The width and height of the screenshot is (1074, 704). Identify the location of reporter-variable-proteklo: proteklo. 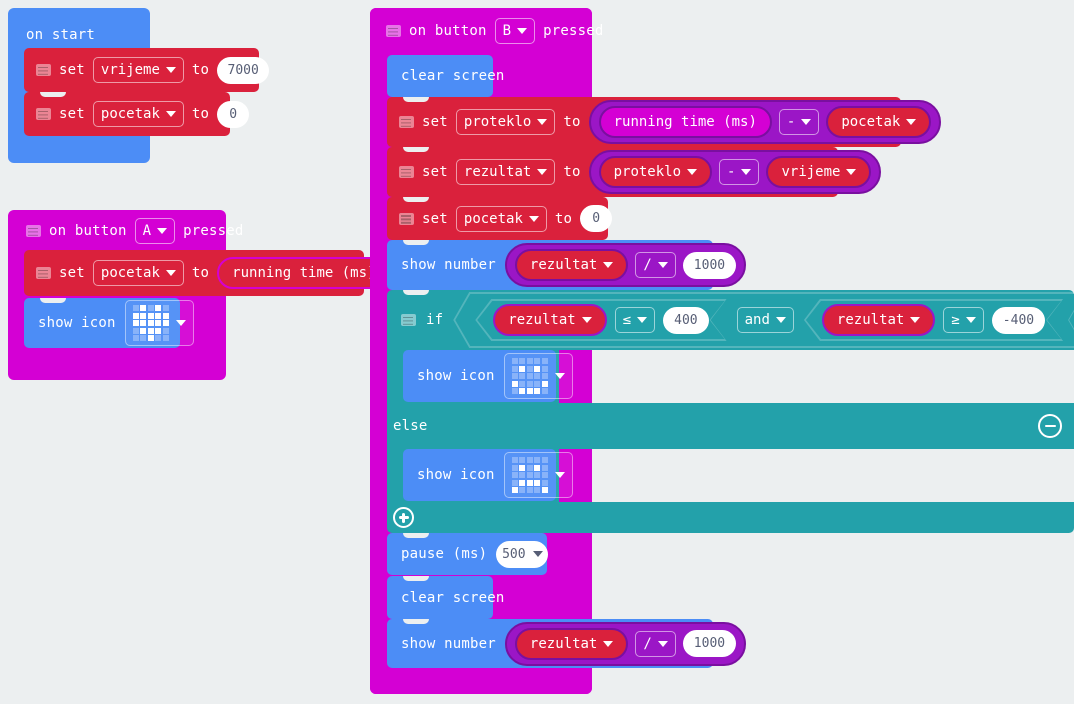
(655, 172).